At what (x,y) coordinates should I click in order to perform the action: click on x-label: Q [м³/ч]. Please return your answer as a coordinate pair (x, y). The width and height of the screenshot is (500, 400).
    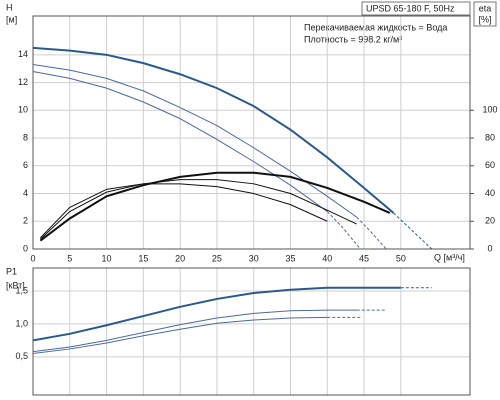
    Looking at the image, I should click on (449, 257).